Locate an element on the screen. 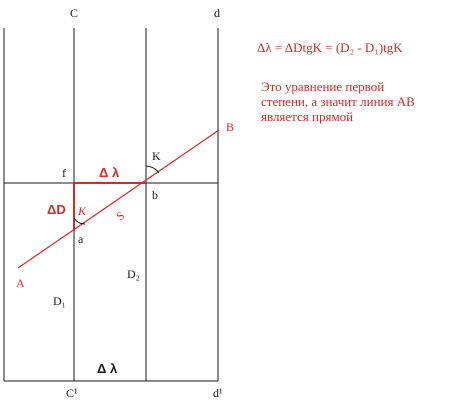 This screenshot has height=404, width=454. label-delta-lambda-bottom: Δ λ is located at coordinates (107, 368).